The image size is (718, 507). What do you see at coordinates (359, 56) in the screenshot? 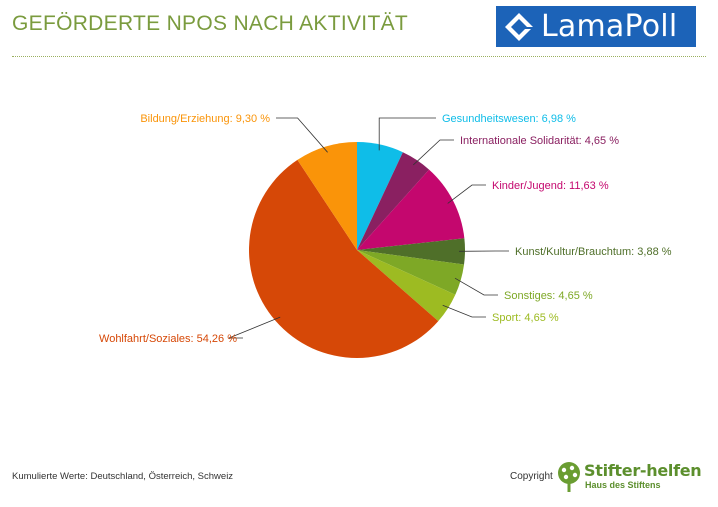
I see `title-divider` at bounding box center [359, 56].